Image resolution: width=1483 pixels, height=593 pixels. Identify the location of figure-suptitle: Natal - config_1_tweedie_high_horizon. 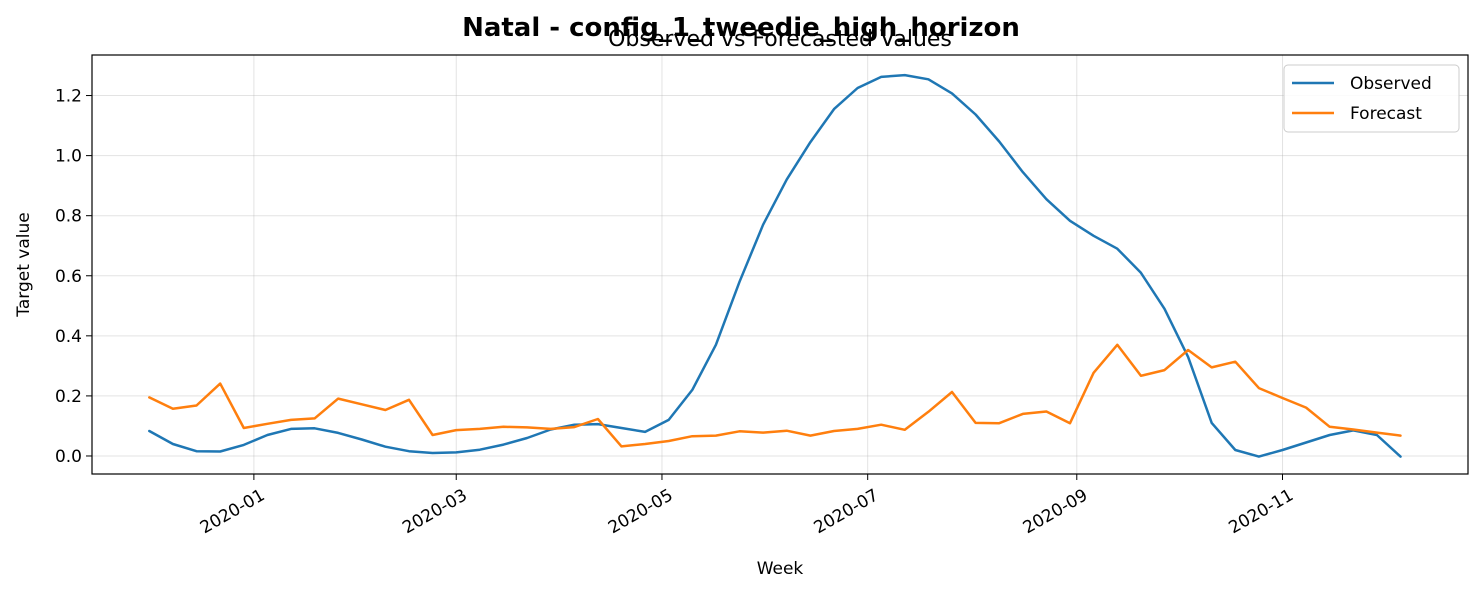
(741, 28).